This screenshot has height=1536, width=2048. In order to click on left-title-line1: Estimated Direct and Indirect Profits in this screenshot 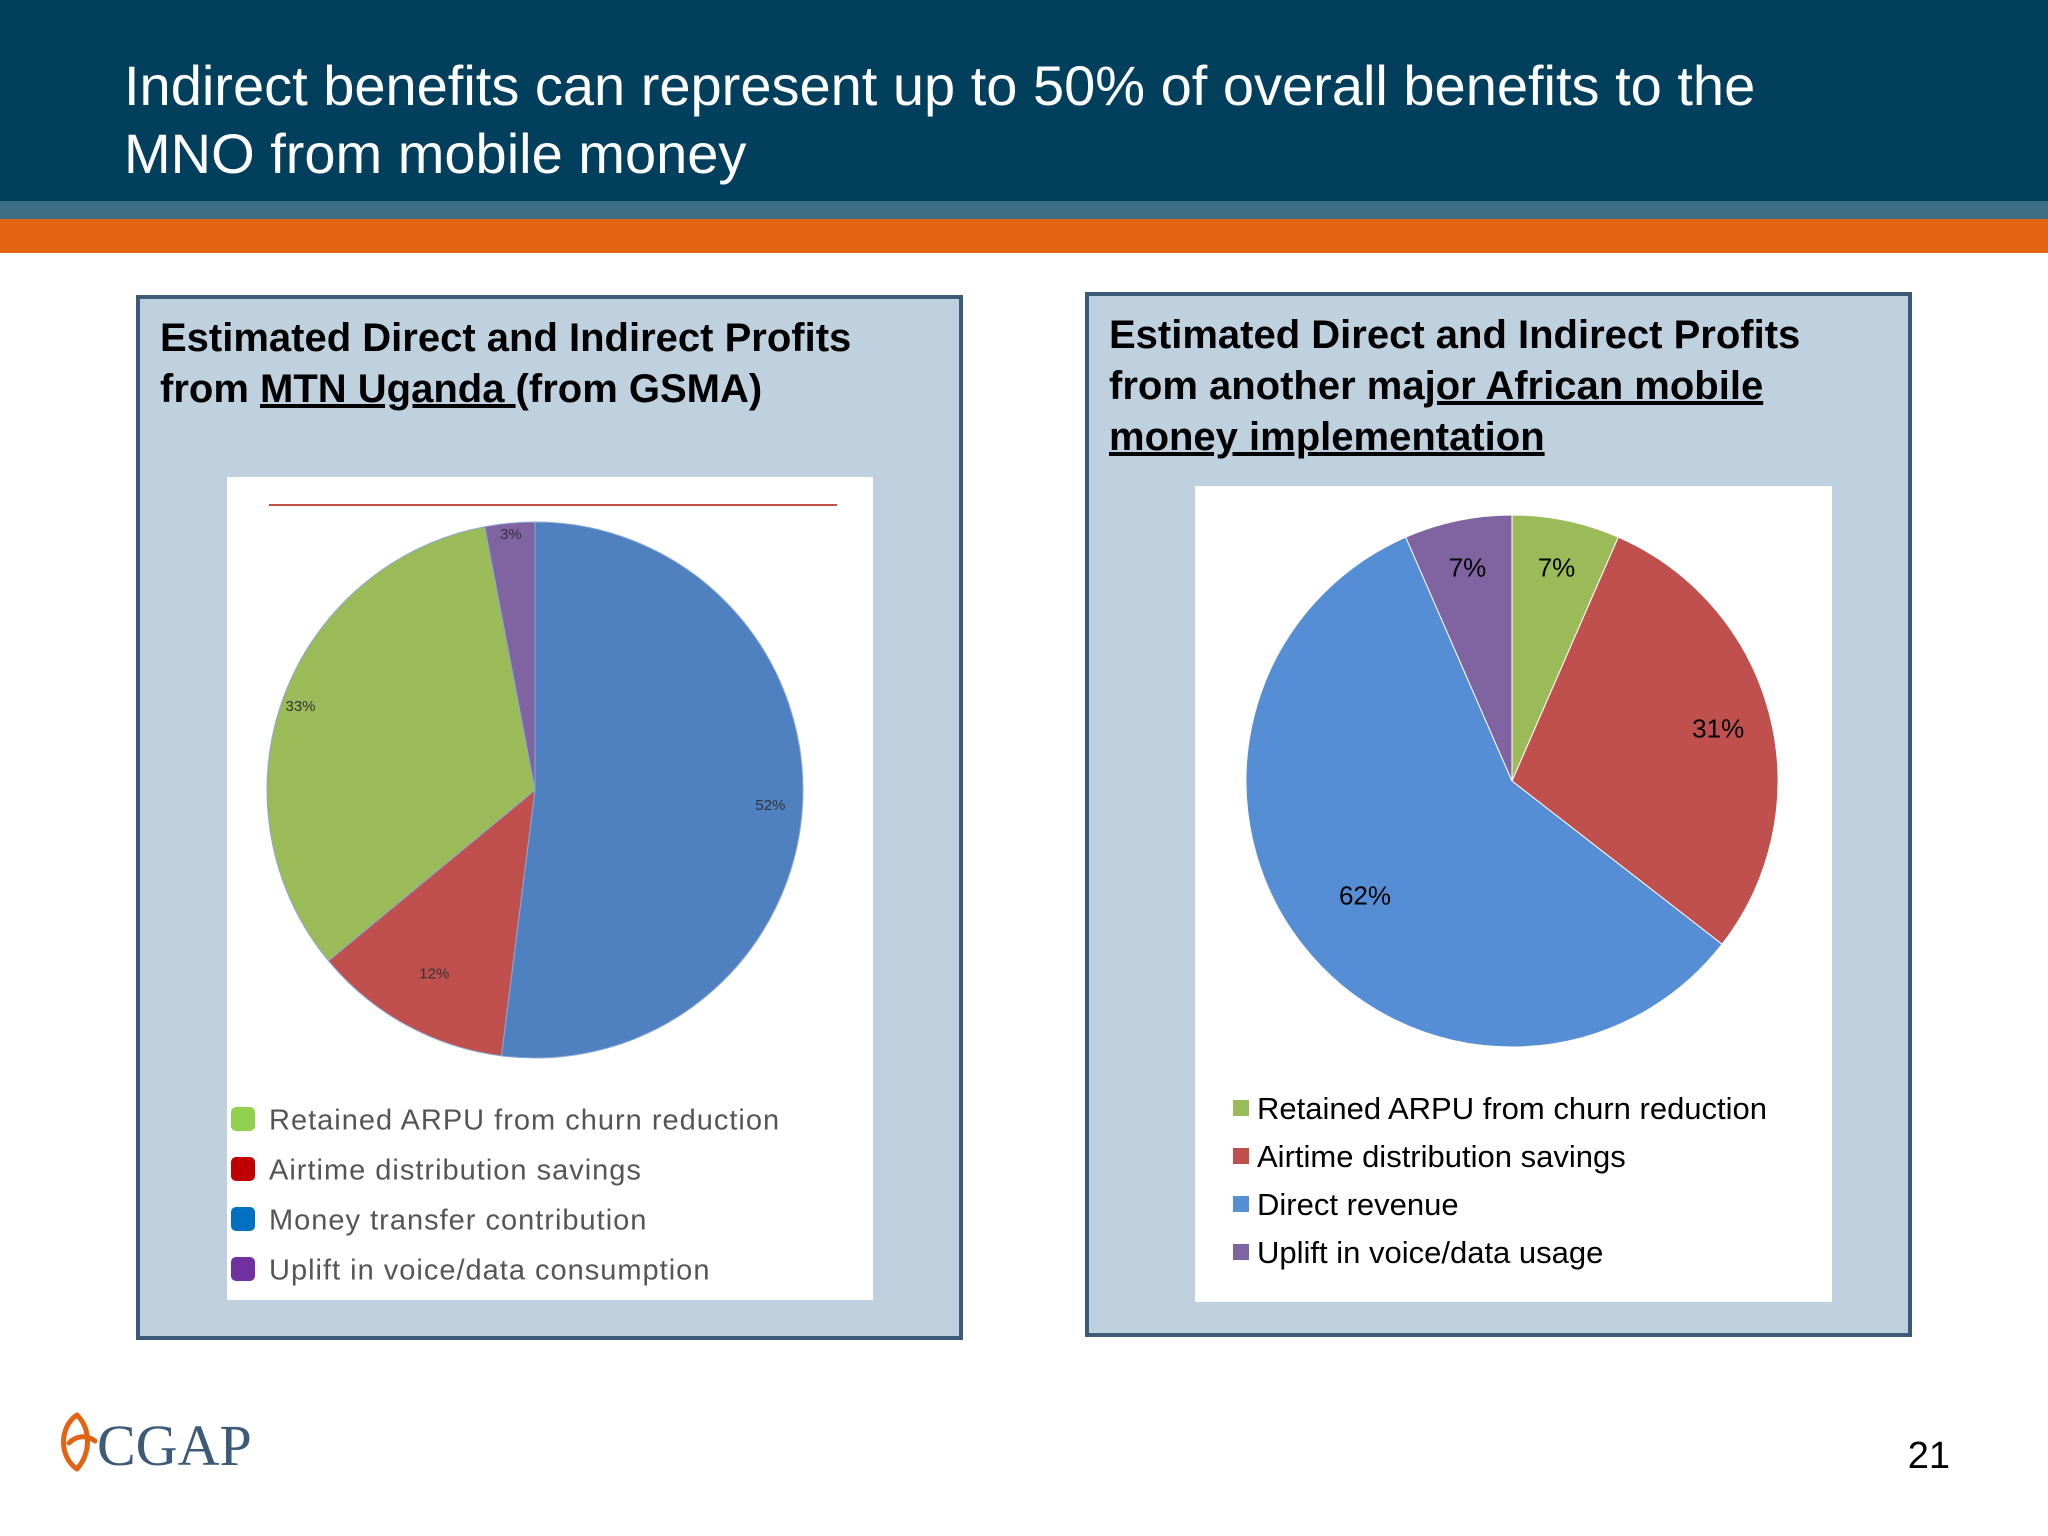, I will do `click(506, 338)`.